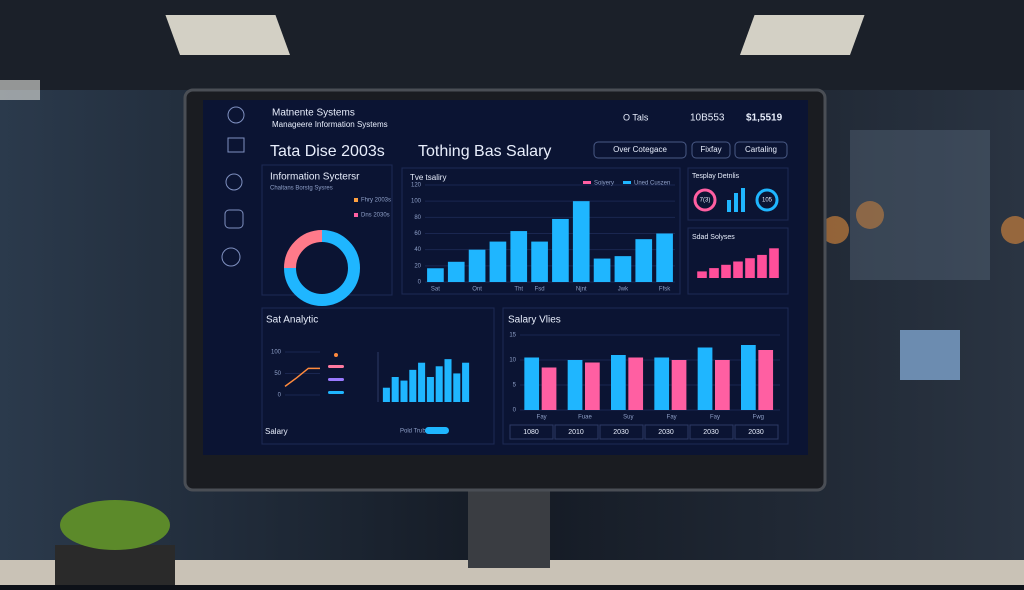  What do you see at coordinates (515, 386) in the screenshot?
I see `y-tick-label: 5` at bounding box center [515, 386].